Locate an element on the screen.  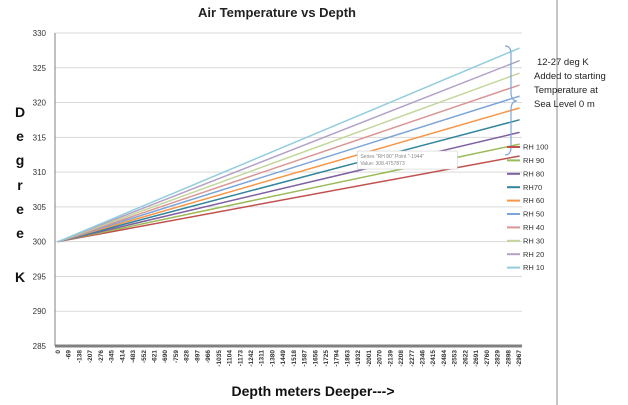
y-tick-label: 305 is located at coordinates (40, 207).